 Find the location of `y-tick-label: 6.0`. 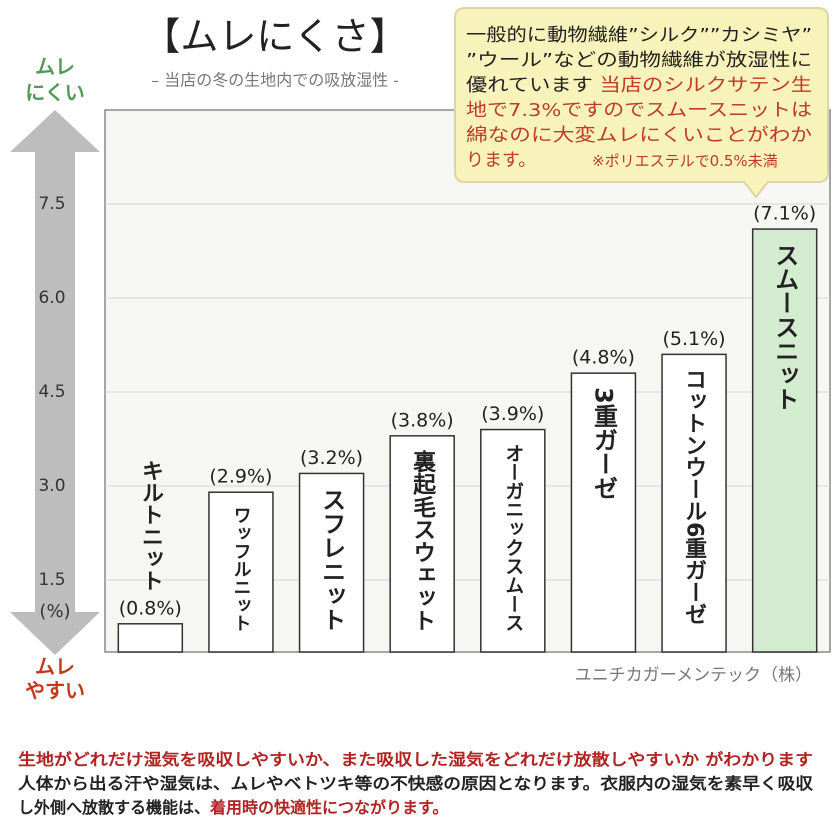

y-tick-label: 6.0 is located at coordinates (51, 298).